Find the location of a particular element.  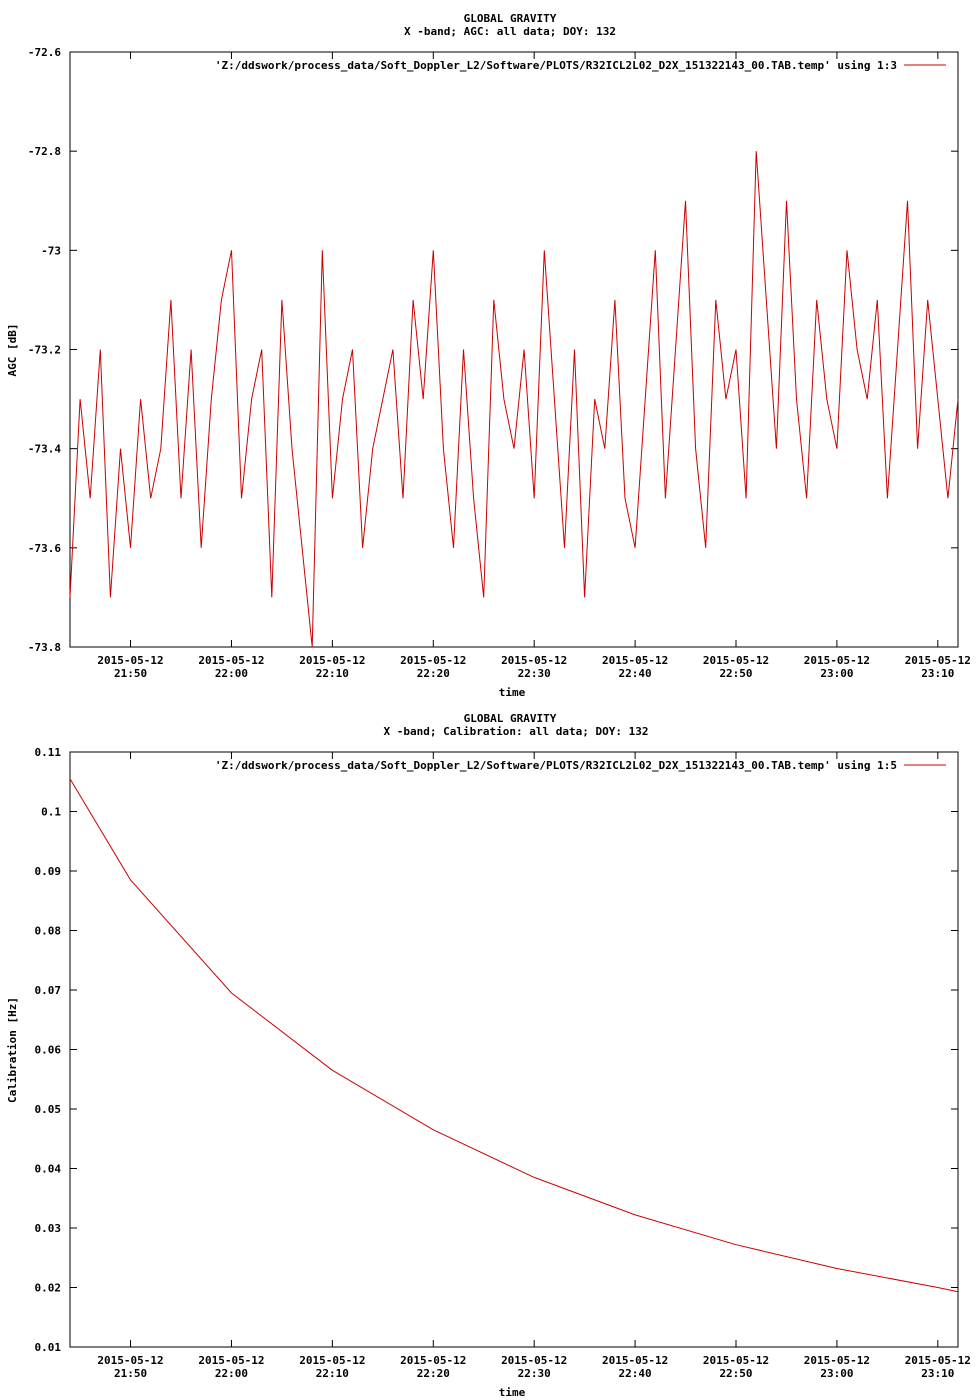

y-tick-label: -73.4 is located at coordinates (44, 449).